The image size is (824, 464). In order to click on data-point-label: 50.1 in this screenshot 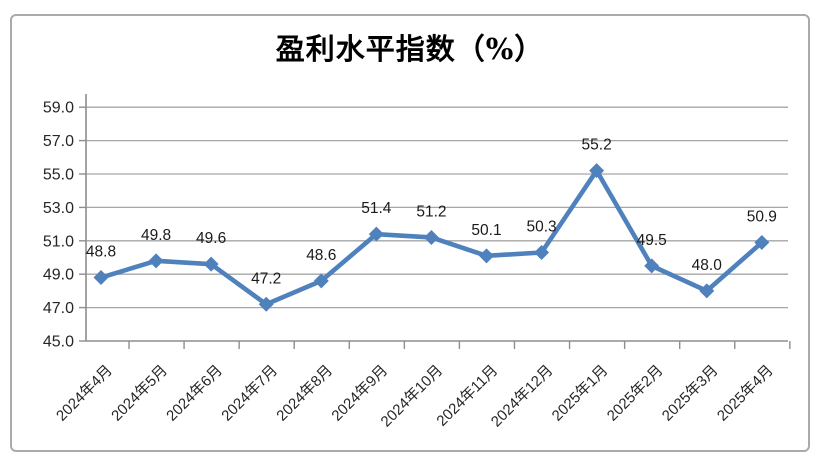, I will do `click(486, 230)`.